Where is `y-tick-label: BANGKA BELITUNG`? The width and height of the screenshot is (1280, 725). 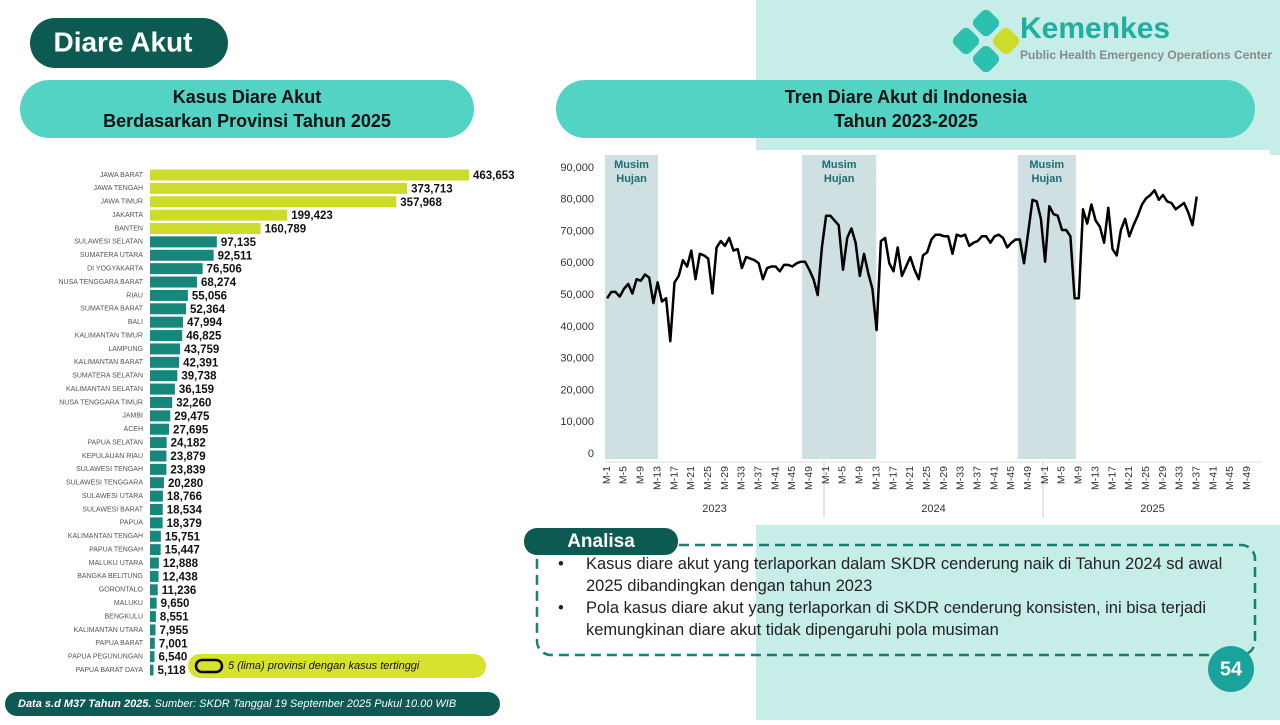 y-tick-label: BANGKA BELITUNG is located at coordinates (110, 576).